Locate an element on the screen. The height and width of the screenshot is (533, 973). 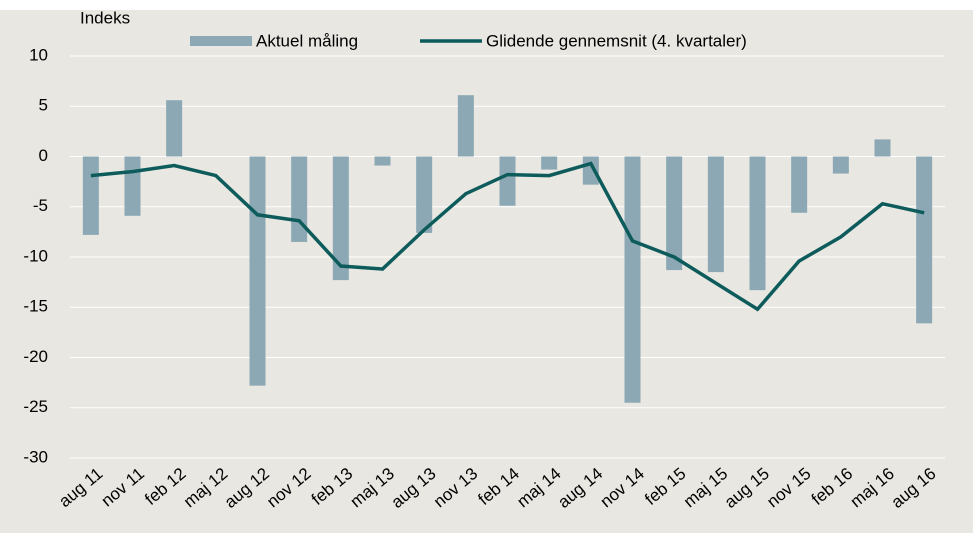
legend-swatch is located at coordinates (221, 41).